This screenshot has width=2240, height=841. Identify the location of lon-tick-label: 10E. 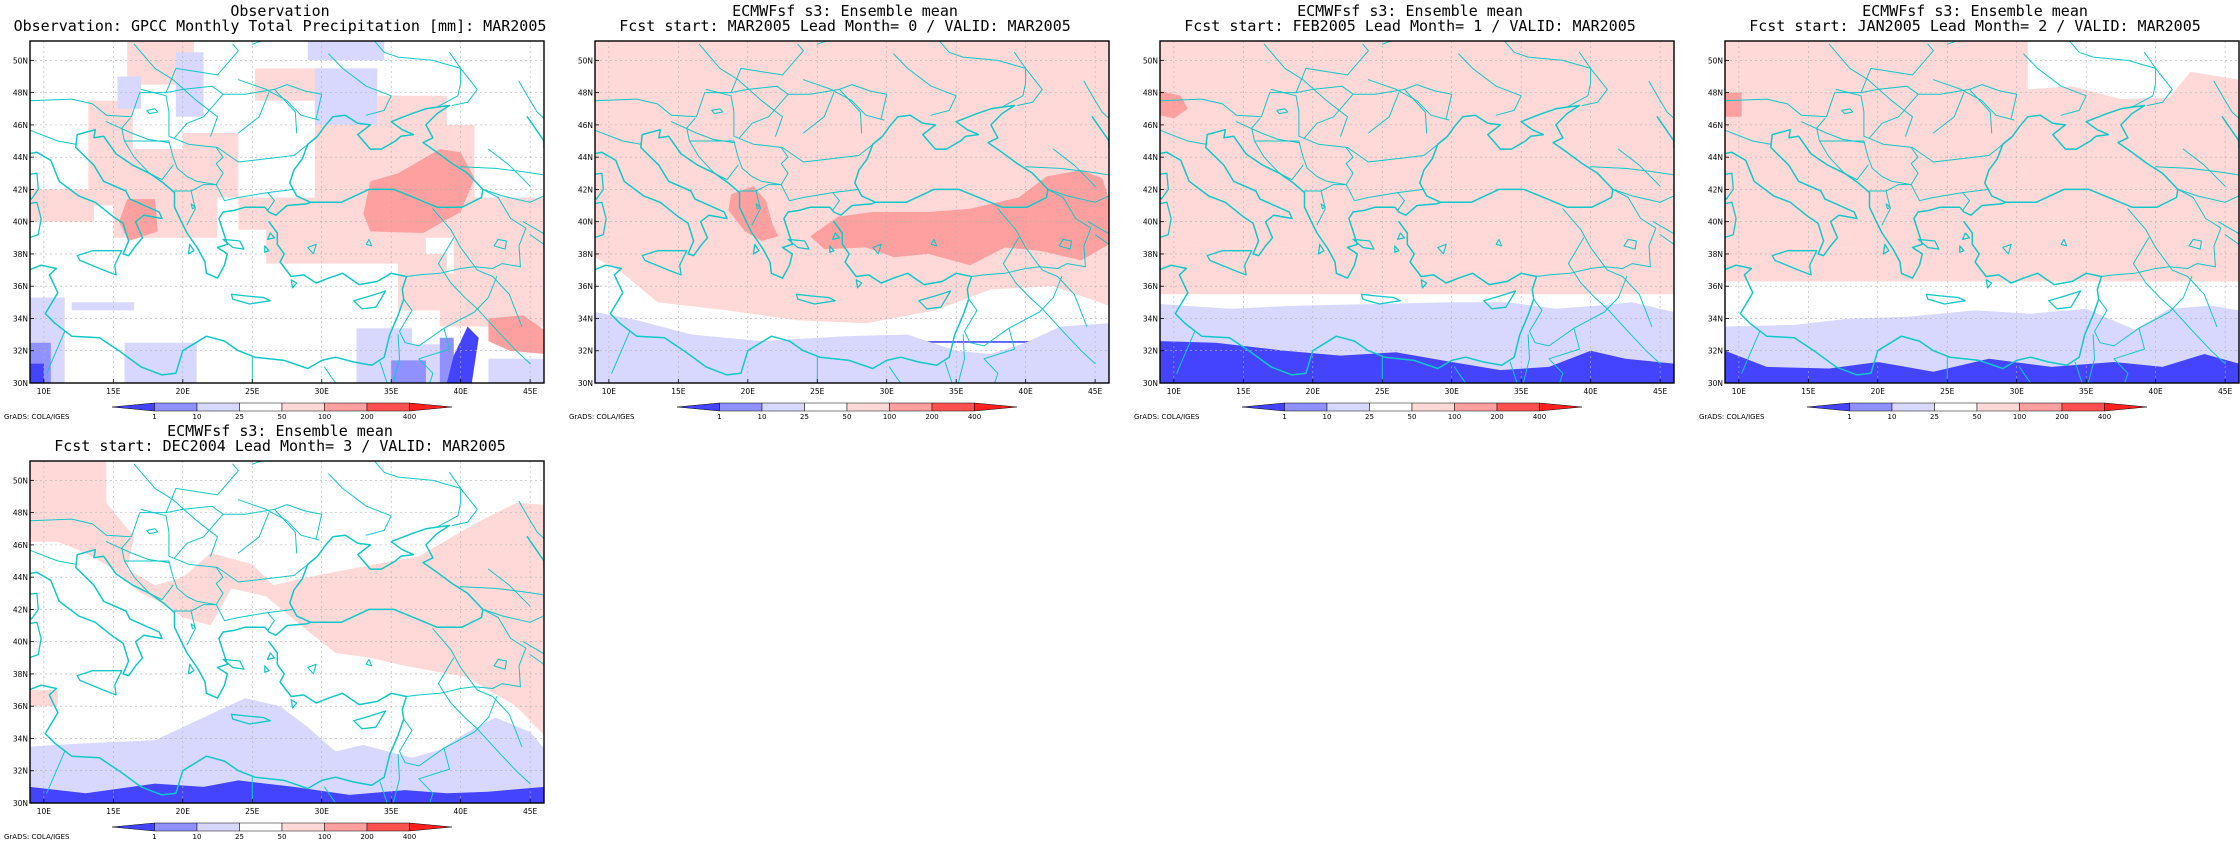
(44, 391).